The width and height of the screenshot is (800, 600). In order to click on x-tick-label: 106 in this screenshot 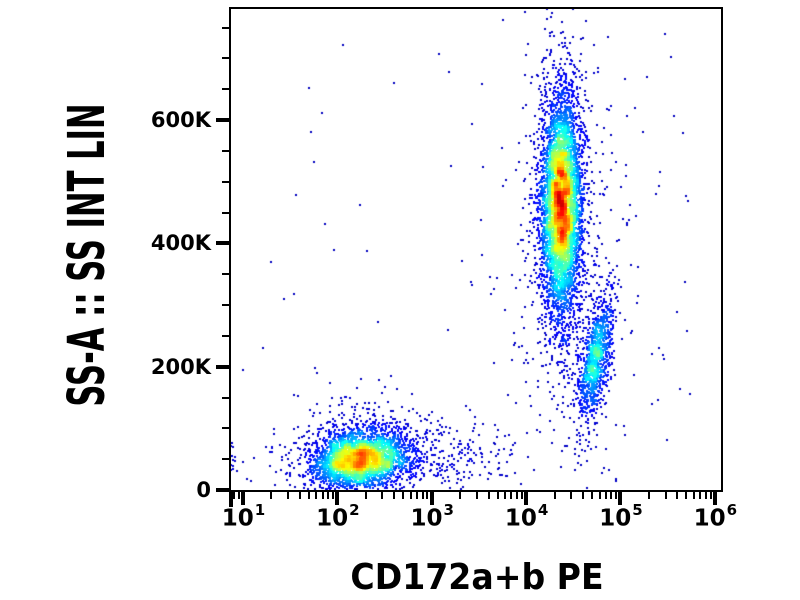, I will do `click(715, 516)`.